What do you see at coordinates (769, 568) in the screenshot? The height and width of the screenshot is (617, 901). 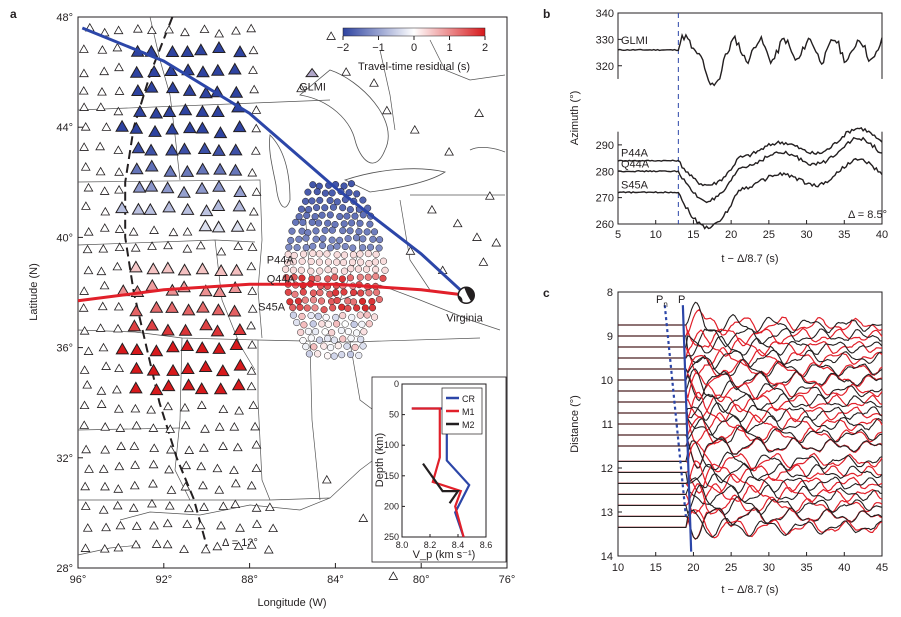 I see `panel-c-xtick-label: 30` at bounding box center [769, 568].